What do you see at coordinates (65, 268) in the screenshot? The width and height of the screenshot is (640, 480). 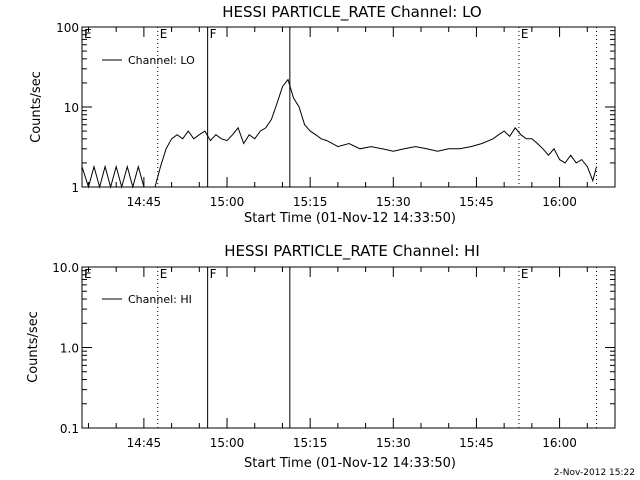 I see `y-tick-label: 10.0` at bounding box center [65, 268].